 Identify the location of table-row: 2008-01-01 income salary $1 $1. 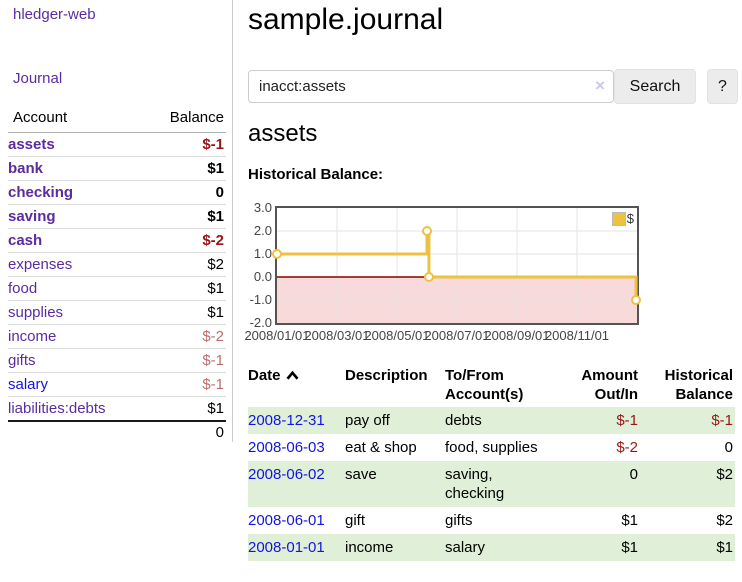
(491, 547).